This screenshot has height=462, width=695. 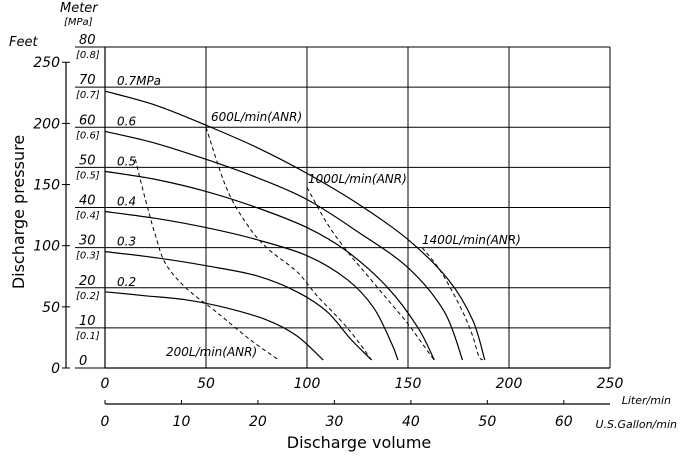 I want to click on gallon-tick-label: 20, so click(x=258, y=422).